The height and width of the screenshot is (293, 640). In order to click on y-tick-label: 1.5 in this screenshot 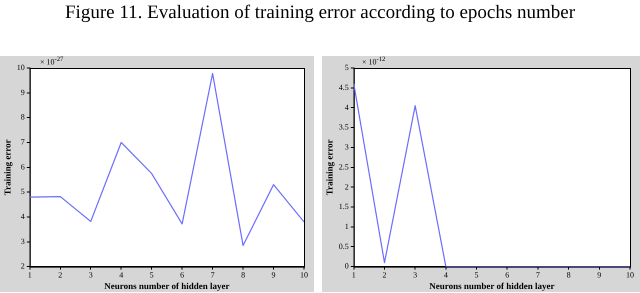, I will do `click(343, 207)`.